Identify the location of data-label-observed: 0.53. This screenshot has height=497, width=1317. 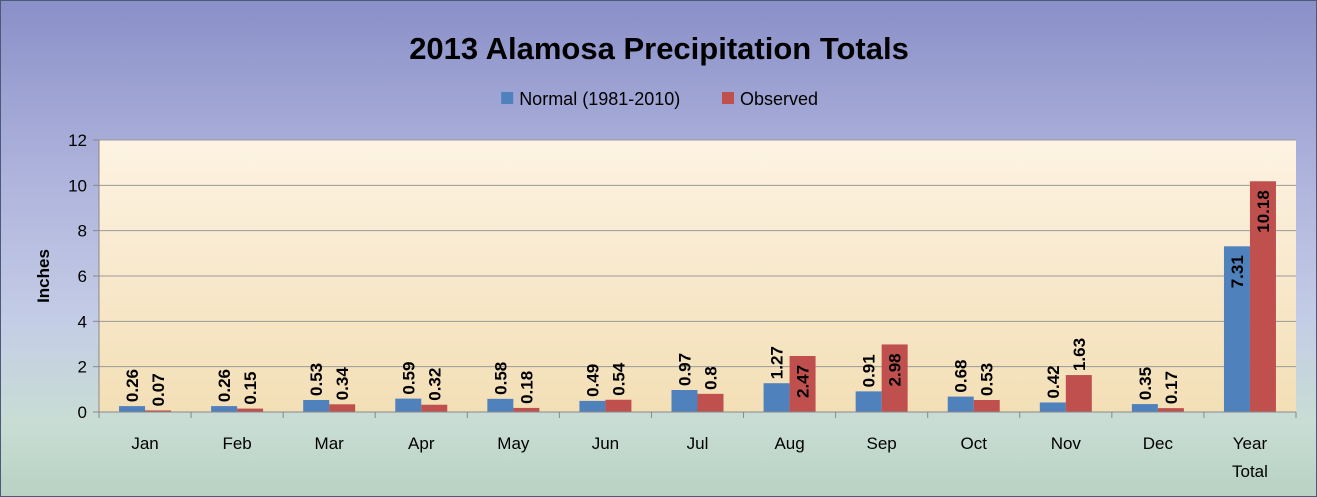
(987, 379).